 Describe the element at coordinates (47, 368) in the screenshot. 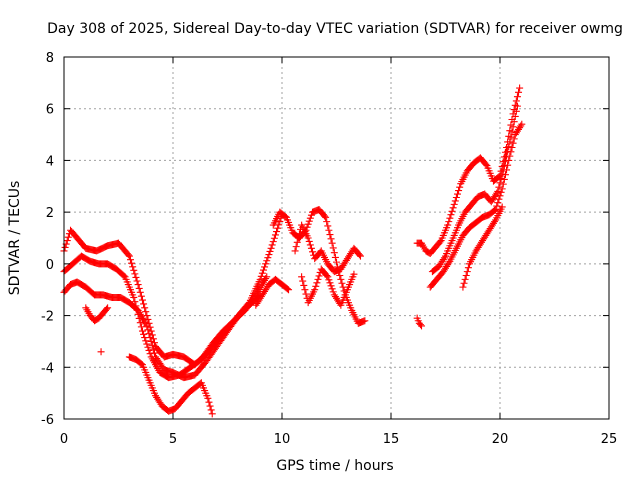

I see `y-tick-label: -4` at that location.